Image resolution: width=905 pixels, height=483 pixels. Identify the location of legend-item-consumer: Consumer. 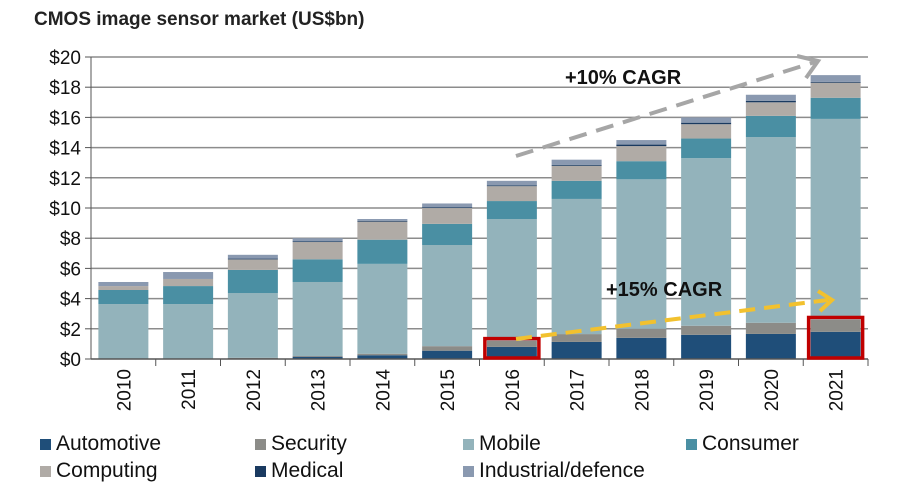
(742, 444).